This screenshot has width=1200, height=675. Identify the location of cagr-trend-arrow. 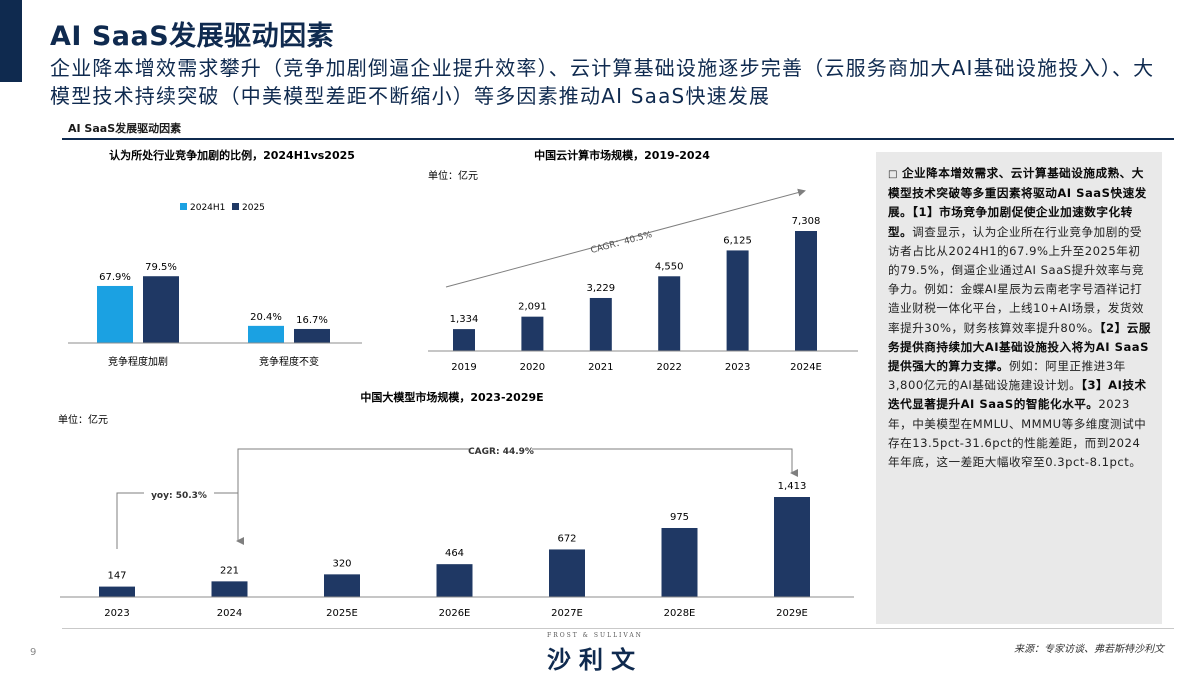
(625, 238).